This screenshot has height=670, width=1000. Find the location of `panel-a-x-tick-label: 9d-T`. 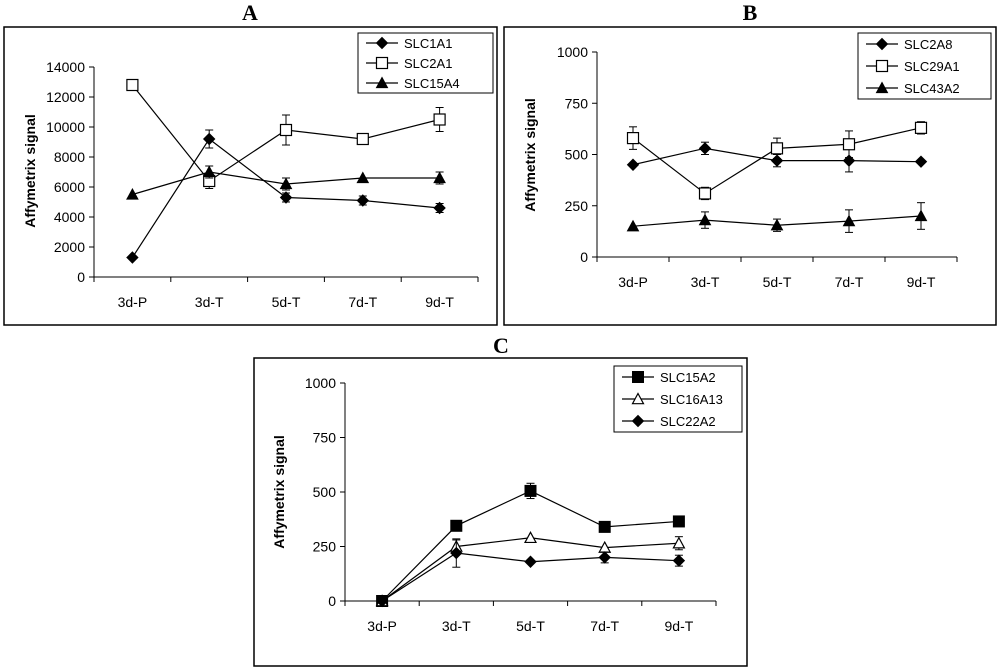

panel-a-x-tick-label: 9d-T is located at coordinates (439, 302).